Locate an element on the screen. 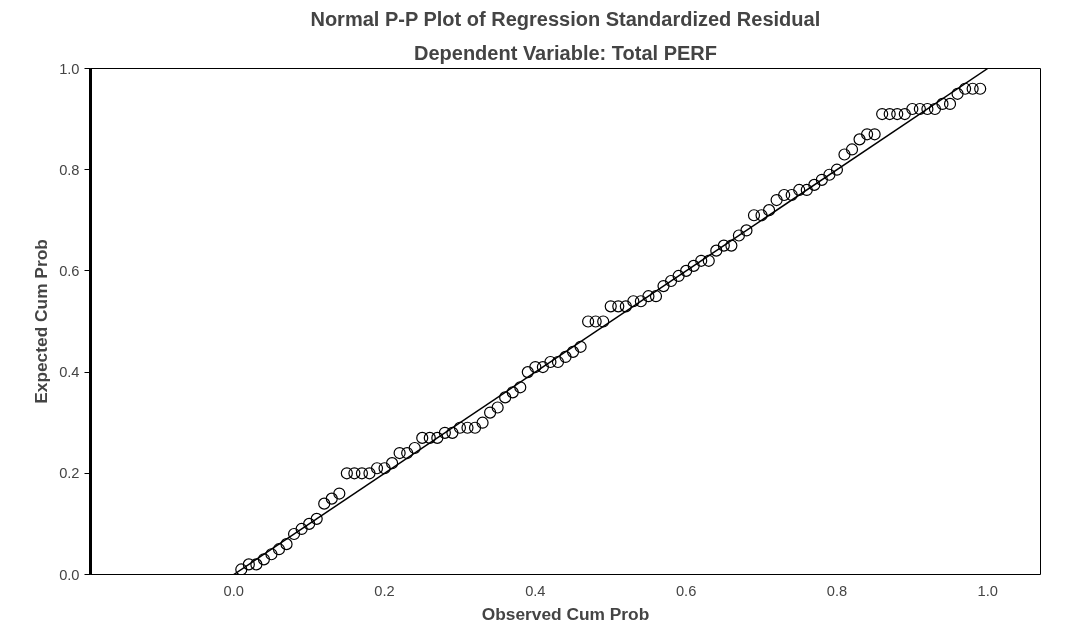  x-tick-label: 1.0 is located at coordinates (987, 590).